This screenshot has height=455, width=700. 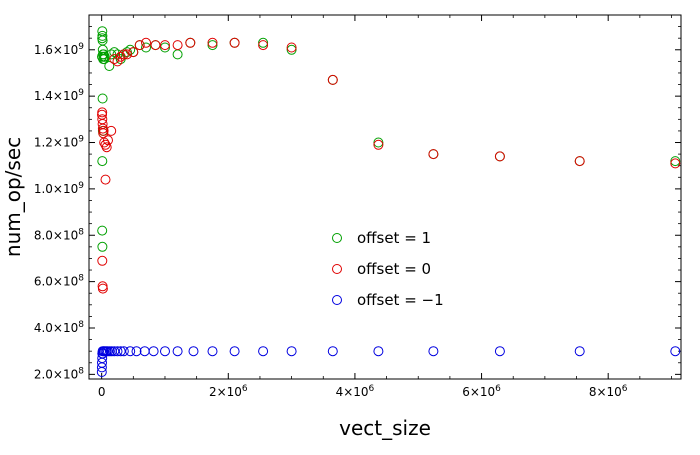 What do you see at coordinates (102, 392) in the screenshot?
I see `x-tick-label: 0` at bounding box center [102, 392].